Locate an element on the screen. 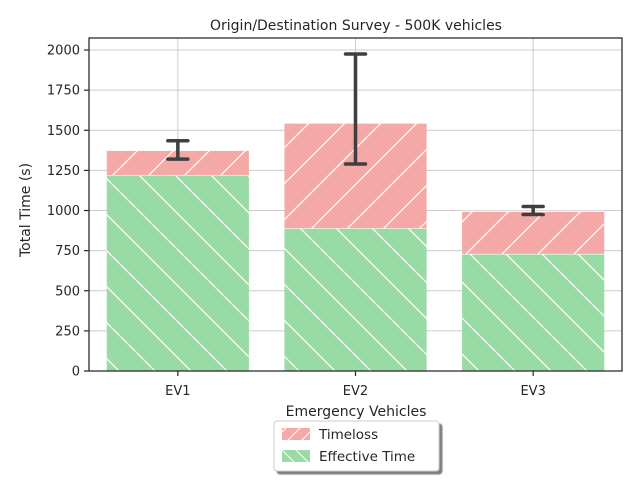  legend: Timeloss Effective Time is located at coordinates (356, 446).